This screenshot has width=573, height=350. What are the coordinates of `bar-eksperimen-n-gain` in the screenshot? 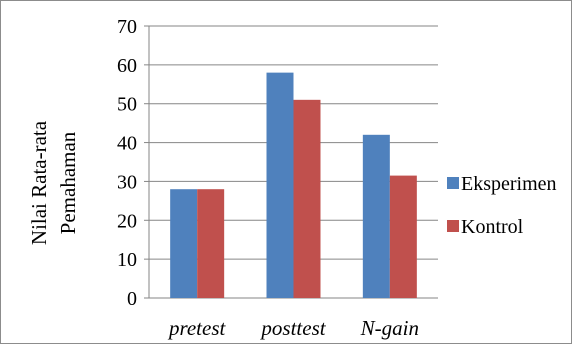 It's located at (376, 216).